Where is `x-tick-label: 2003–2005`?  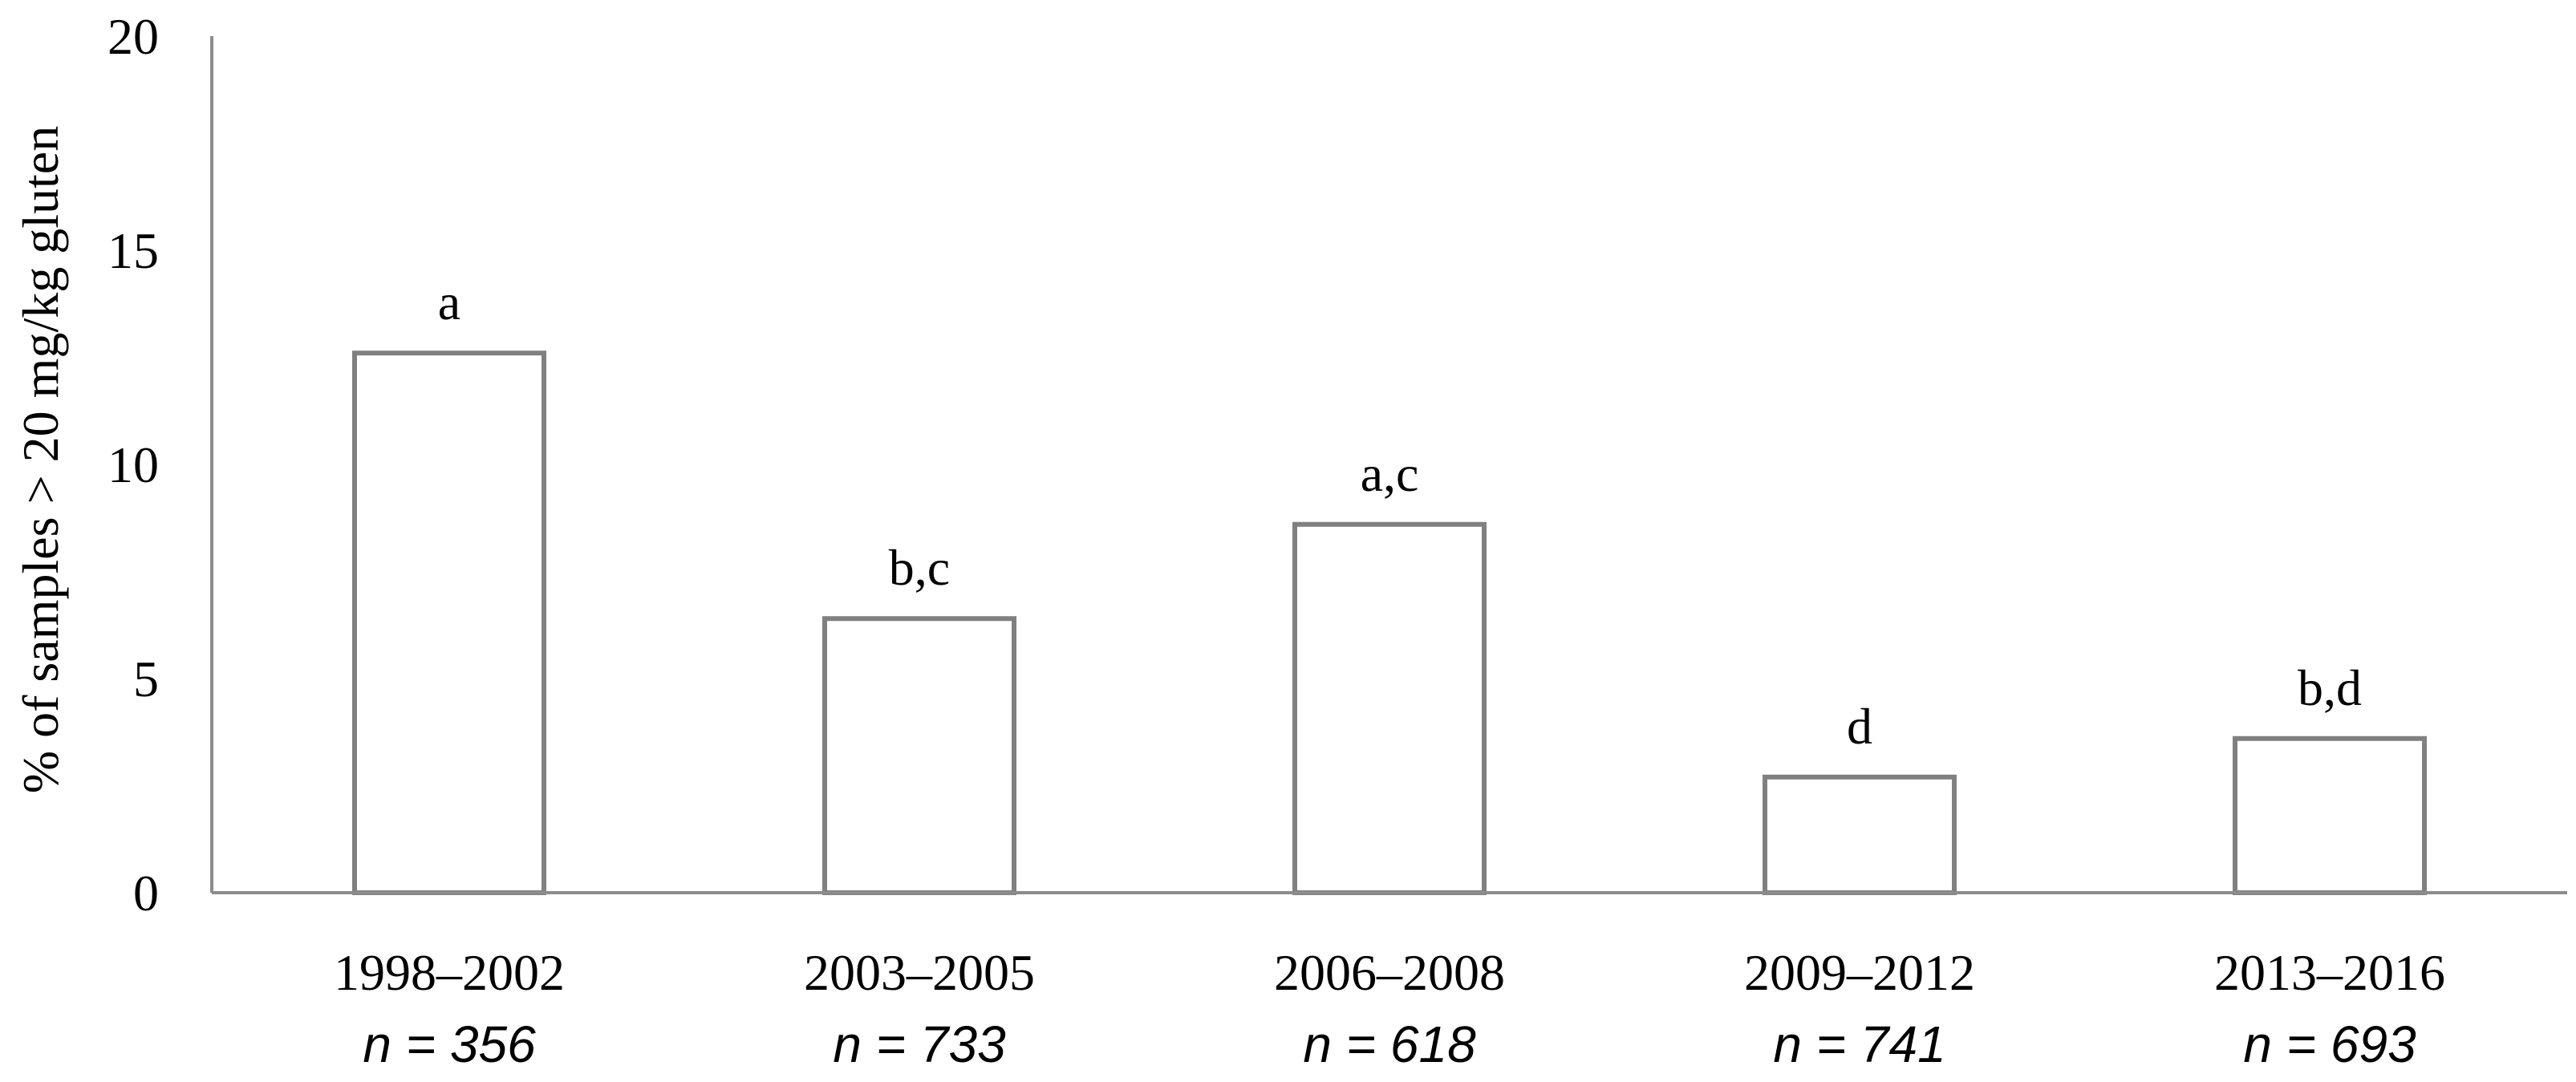 x-tick-label: 2003–2005 is located at coordinates (919, 972).